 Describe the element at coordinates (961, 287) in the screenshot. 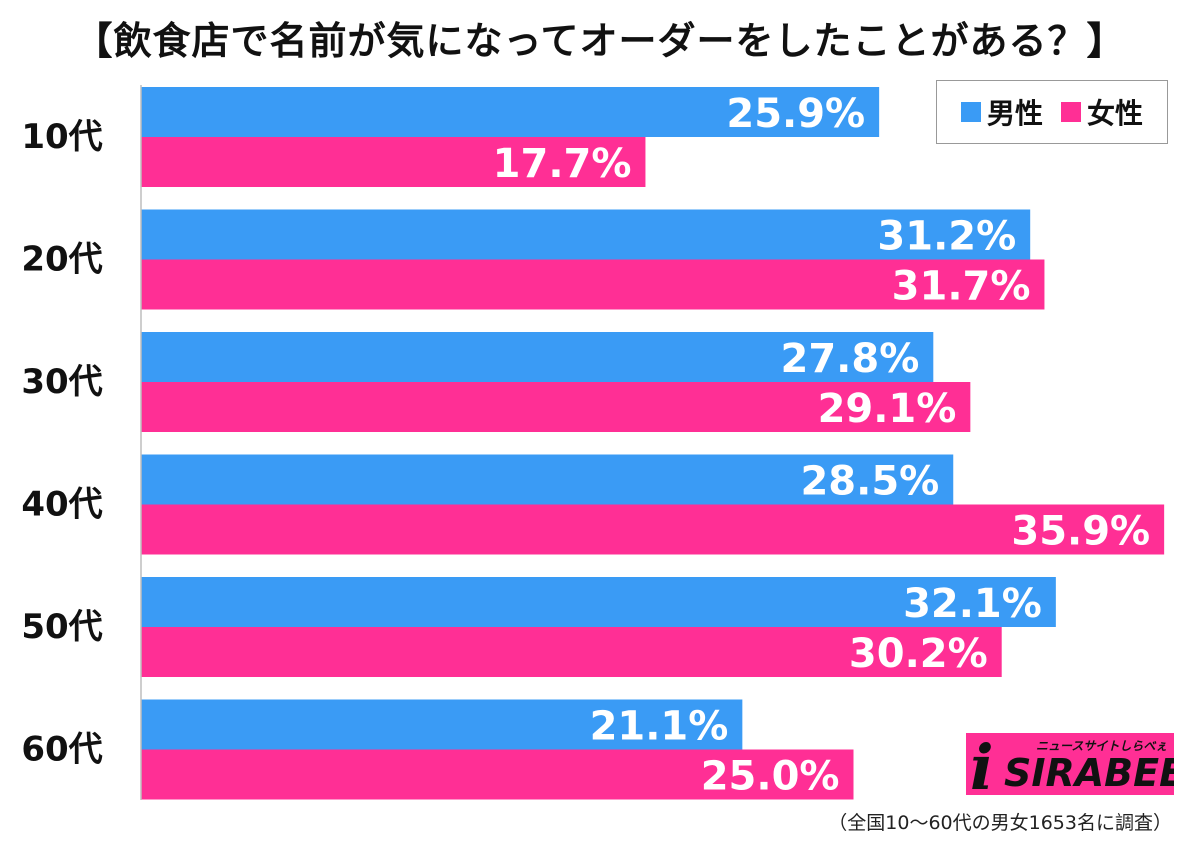

I see `data-label-female-2: 31.7%` at that location.